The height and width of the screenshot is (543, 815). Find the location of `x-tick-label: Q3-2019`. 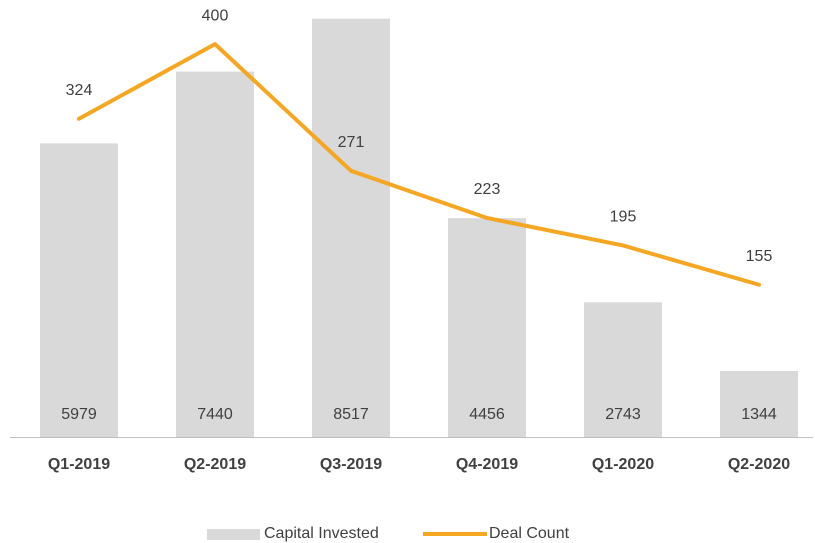

x-tick-label: Q3-2019 is located at coordinates (351, 464).